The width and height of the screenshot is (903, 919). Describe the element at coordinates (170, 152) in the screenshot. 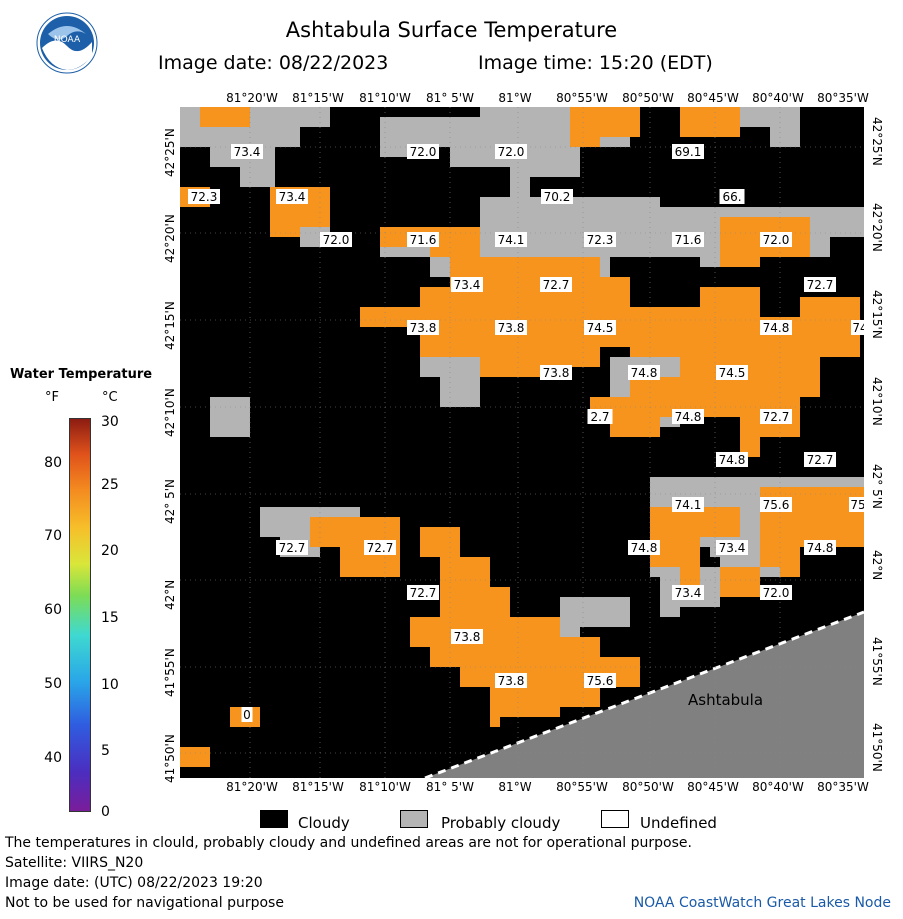

I see `lat-label-left: 42°25'N` at that location.